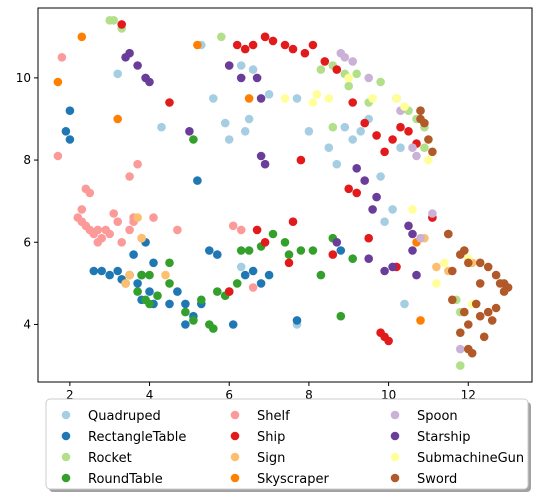 This screenshot has height=502, width=543. Describe the element at coordinates (229, 395) in the screenshot. I see `x-tick-label: 6` at that location.